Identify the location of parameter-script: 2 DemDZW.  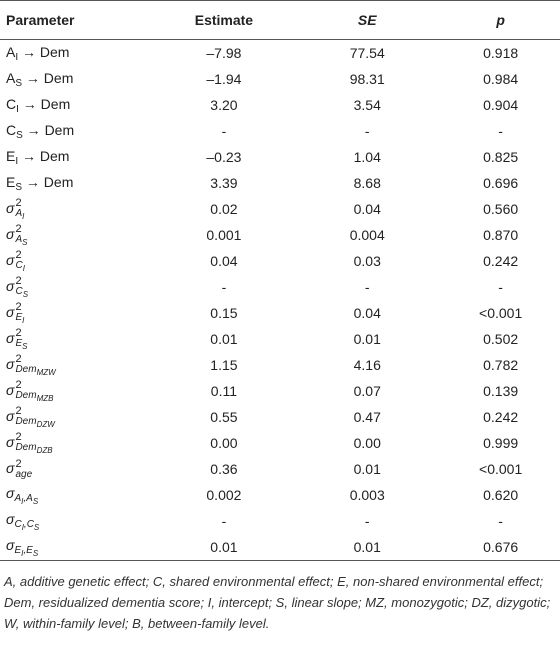
(34, 417).